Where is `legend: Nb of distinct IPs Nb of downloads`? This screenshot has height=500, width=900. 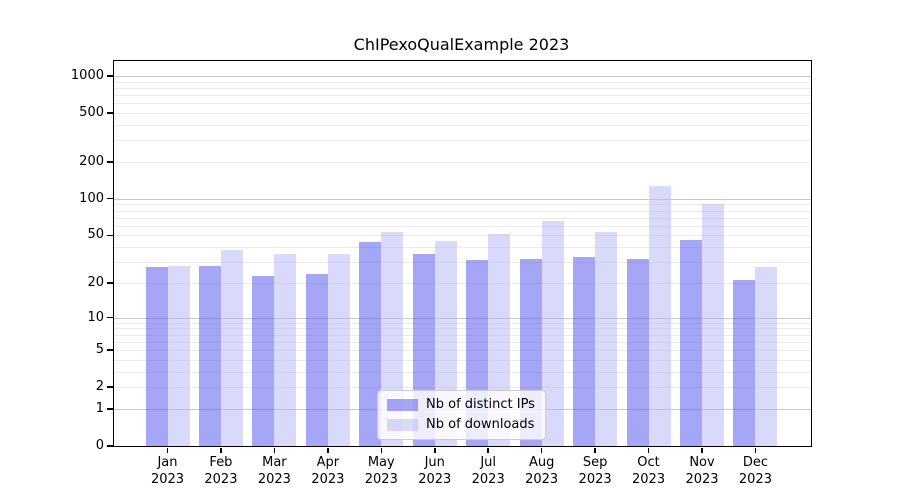 legend: Nb of distinct IPs Nb of downloads is located at coordinates (461, 415).